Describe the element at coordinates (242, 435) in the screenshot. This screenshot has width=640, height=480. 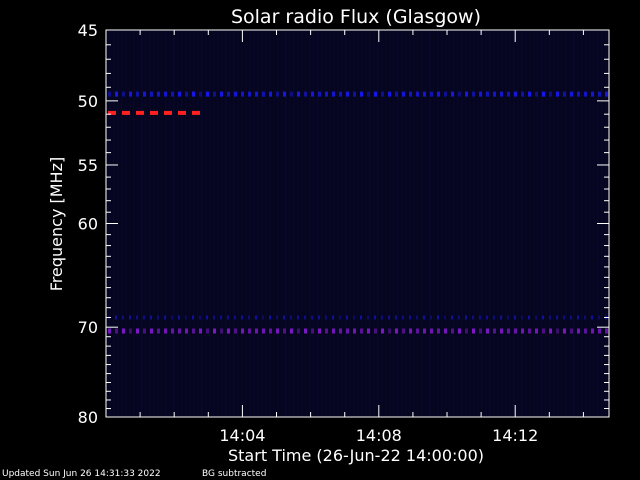
I see `x-tick-label: 14:04` at that location.